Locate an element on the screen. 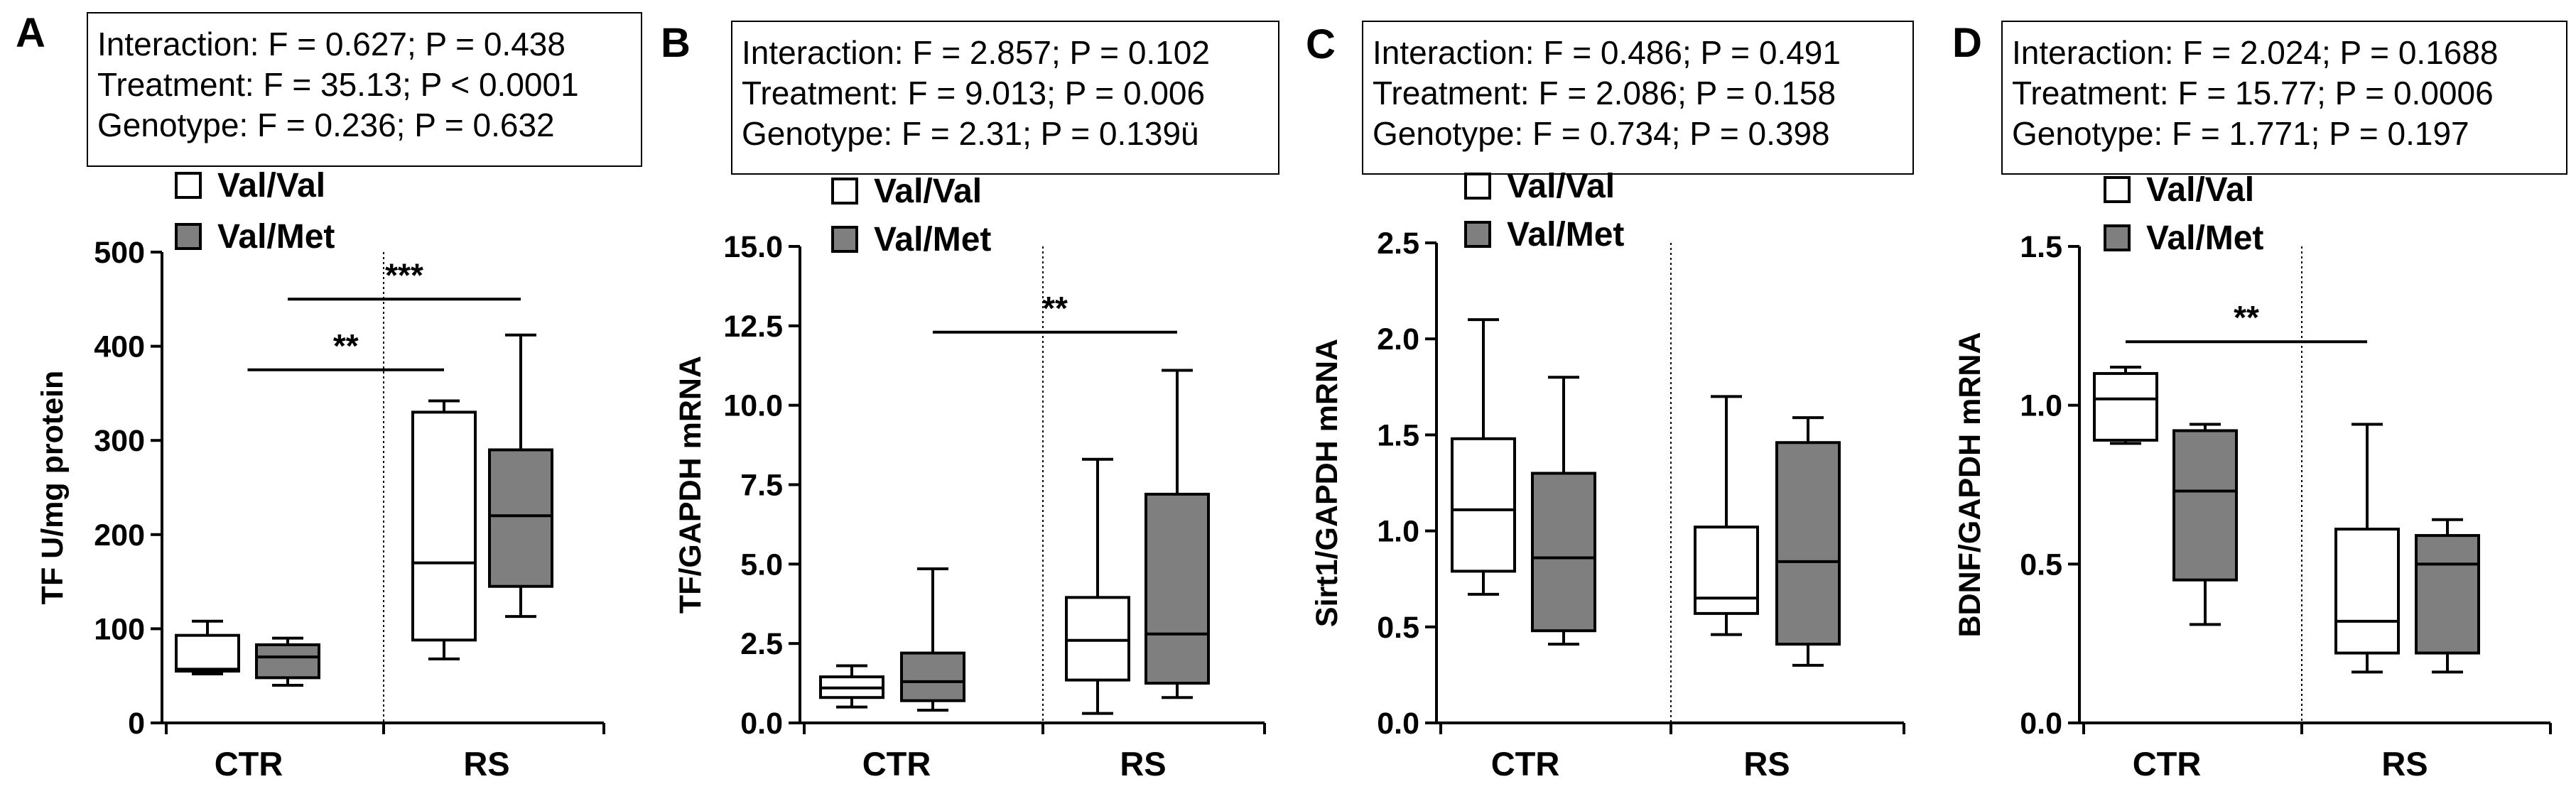 The width and height of the screenshot is (2576, 806). stats-line: Genotype: F = 1.771; P = 0.197 is located at coordinates (2240, 133).